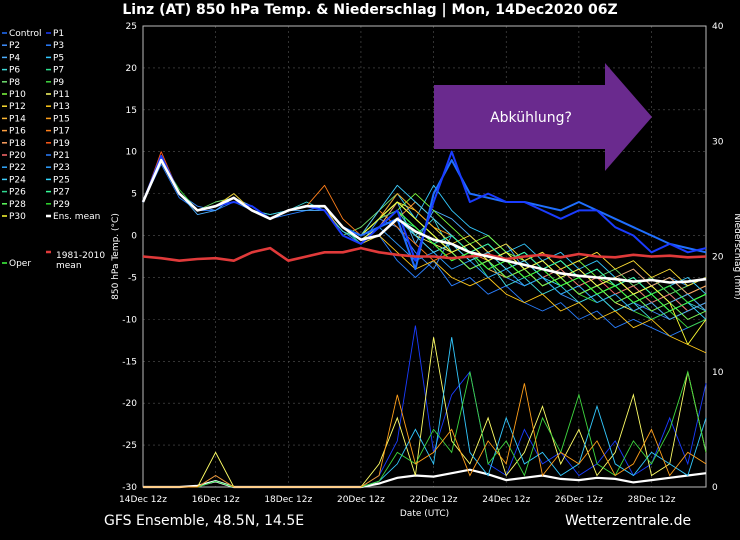 The height and width of the screenshot is (540, 740). What do you see at coordinates (131, 111) in the screenshot?
I see `y-tick-label: 15` at bounding box center [131, 111].